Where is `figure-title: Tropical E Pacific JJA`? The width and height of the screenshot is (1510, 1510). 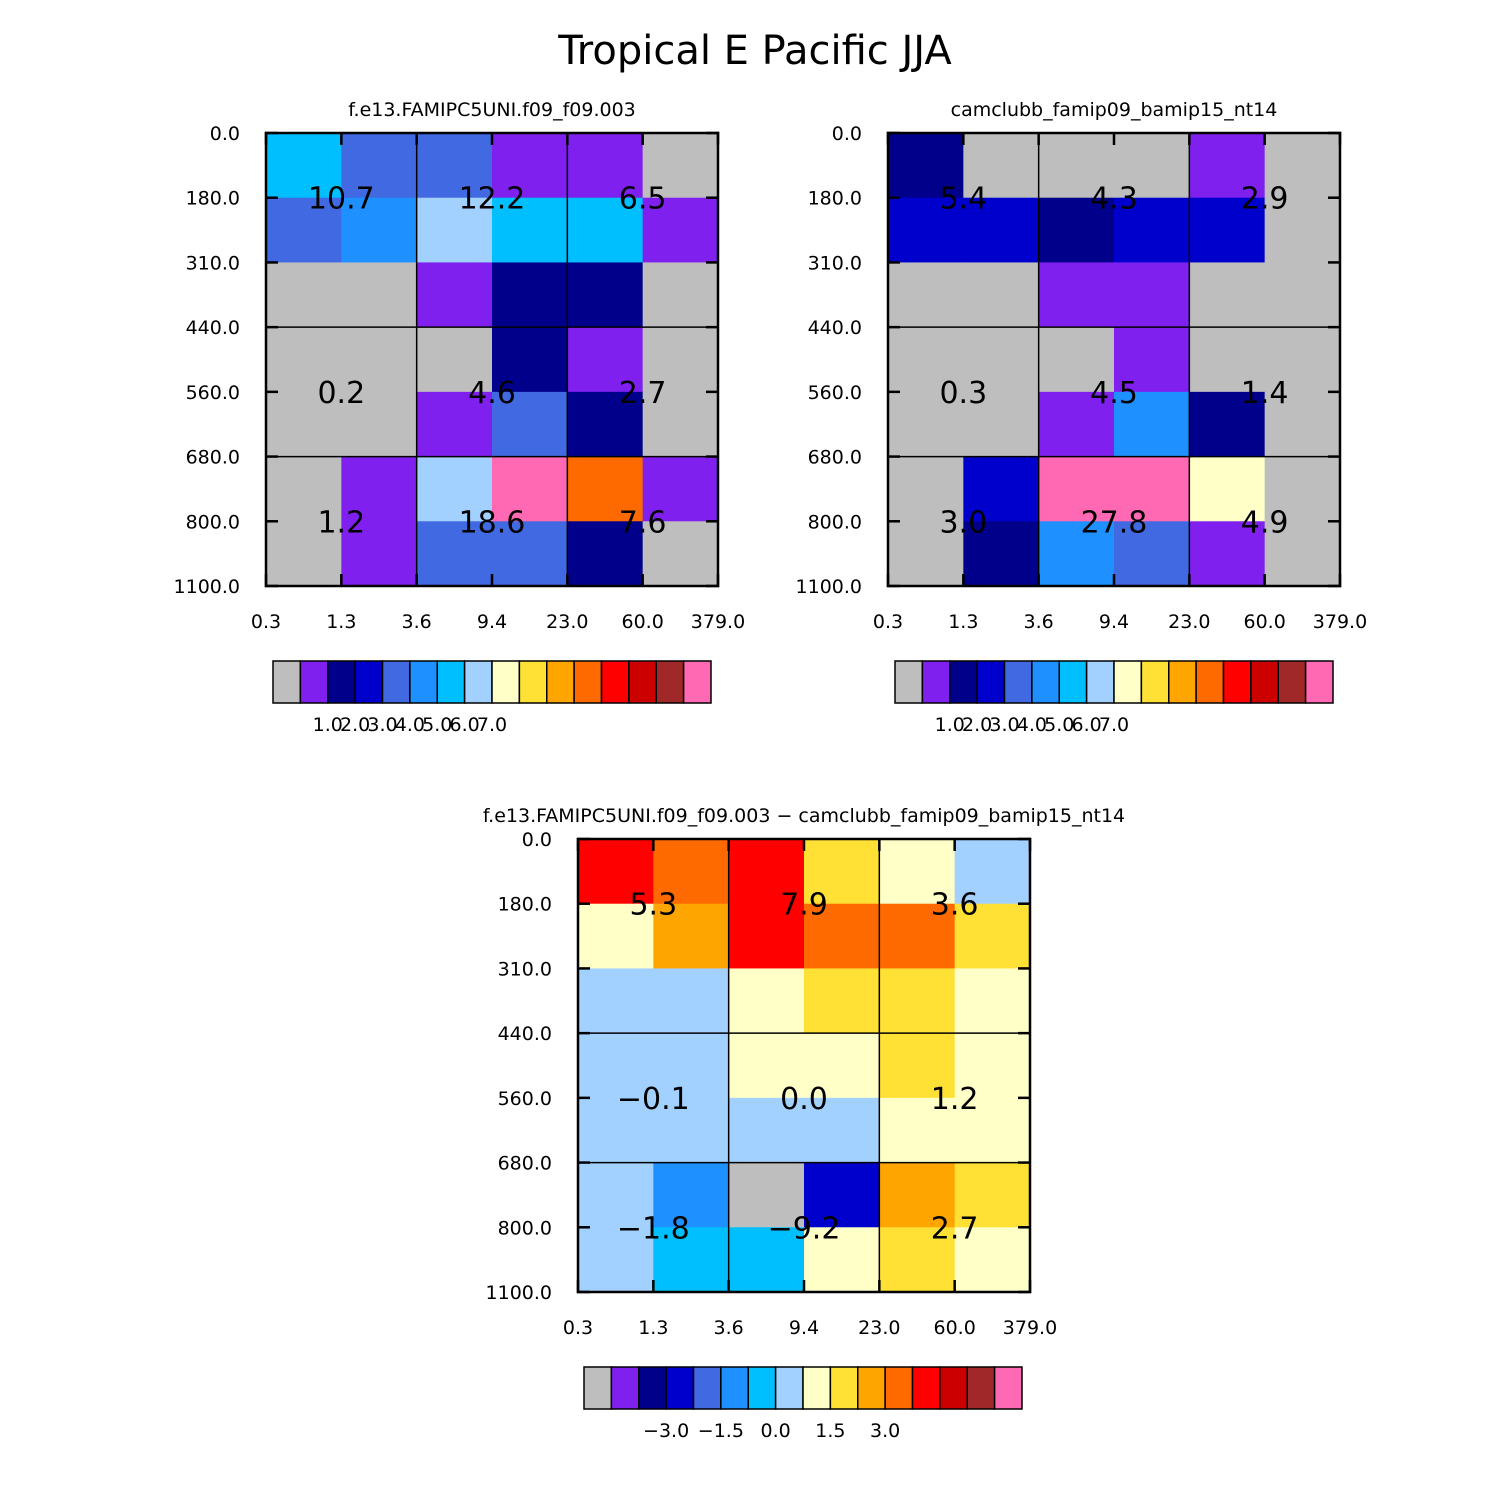
figure-title: Tropical E Pacific JJA is located at coordinates (754, 51).